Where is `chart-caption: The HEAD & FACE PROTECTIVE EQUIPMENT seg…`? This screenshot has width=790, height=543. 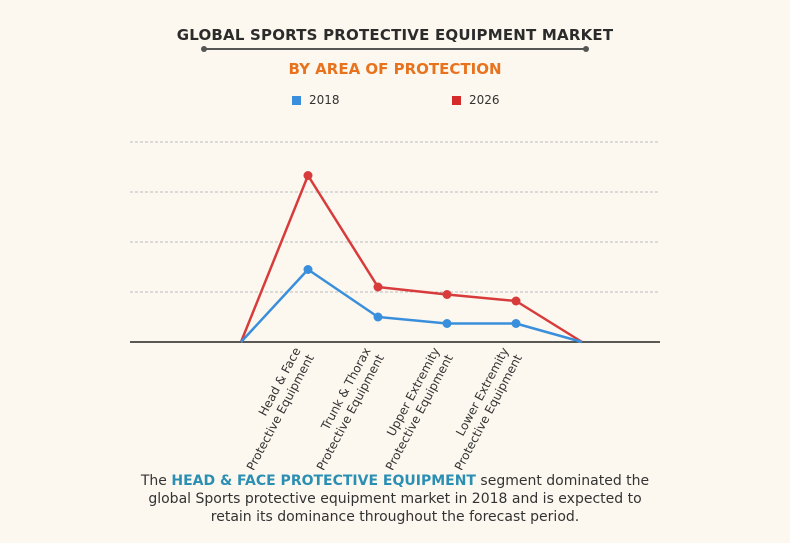
chart-caption: The HEAD & FACE PROTECTIVE EQUIPMENT seg… is located at coordinates (395, 499).